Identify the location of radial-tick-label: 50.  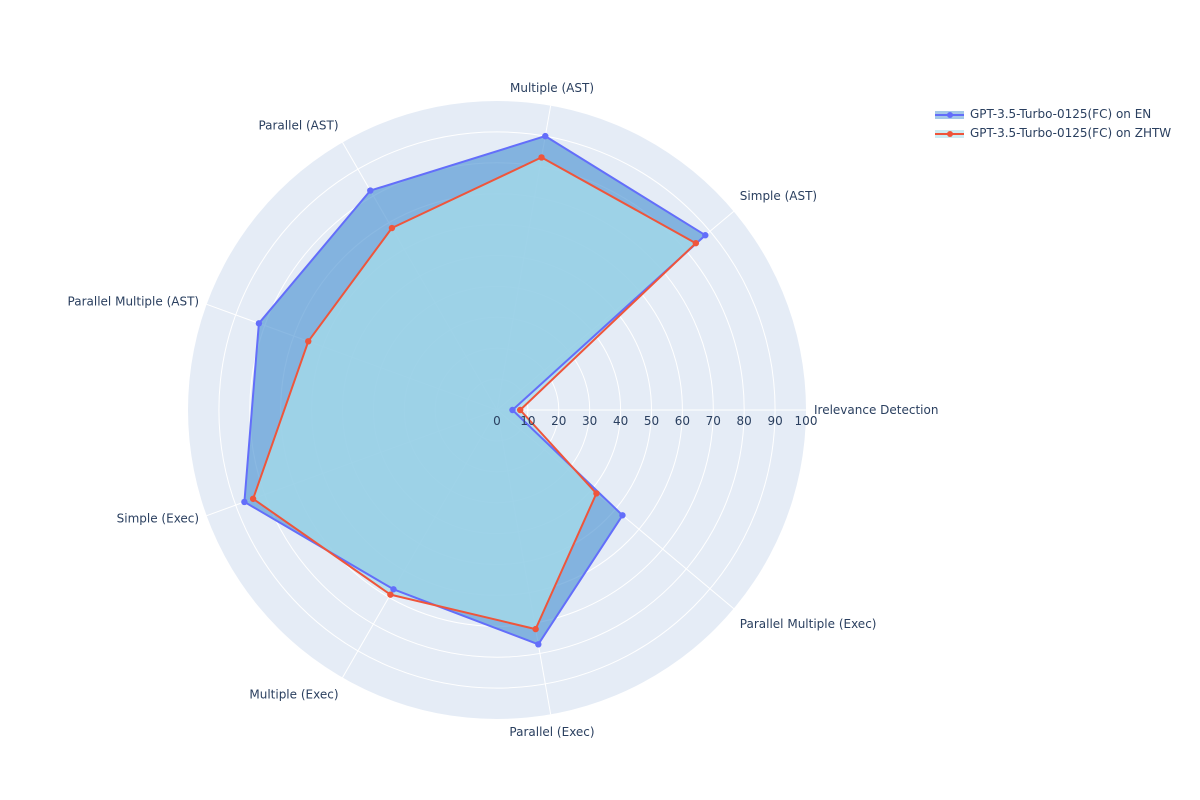
(651, 421).